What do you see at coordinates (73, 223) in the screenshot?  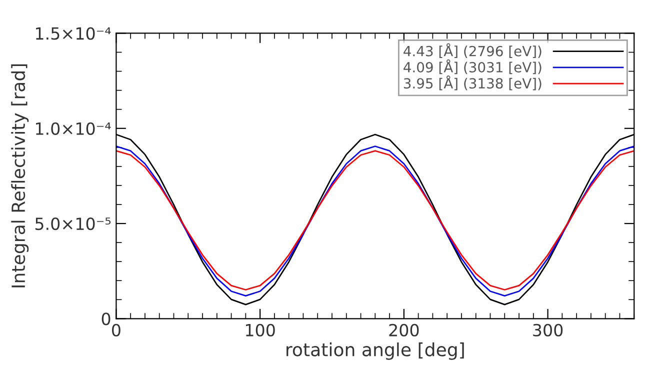 I see `y-tick-label: 5.0×10⁻⁵` at bounding box center [73, 223].